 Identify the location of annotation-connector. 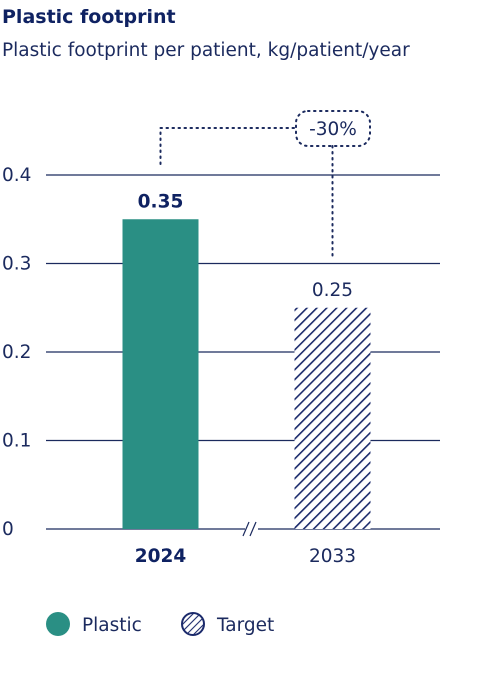
(228, 146).